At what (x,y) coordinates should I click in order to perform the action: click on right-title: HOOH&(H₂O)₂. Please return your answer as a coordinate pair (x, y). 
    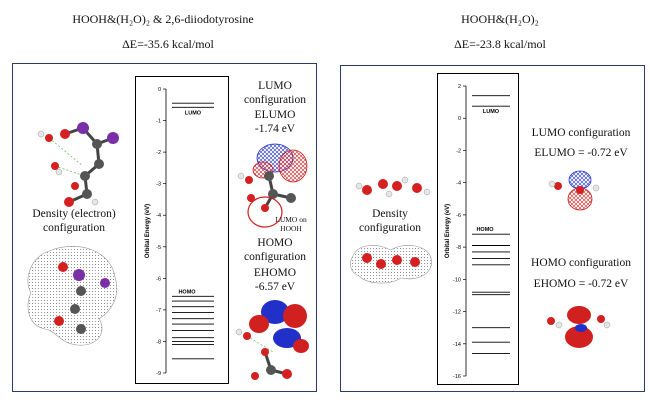
    Looking at the image, I should click on (500, 19).